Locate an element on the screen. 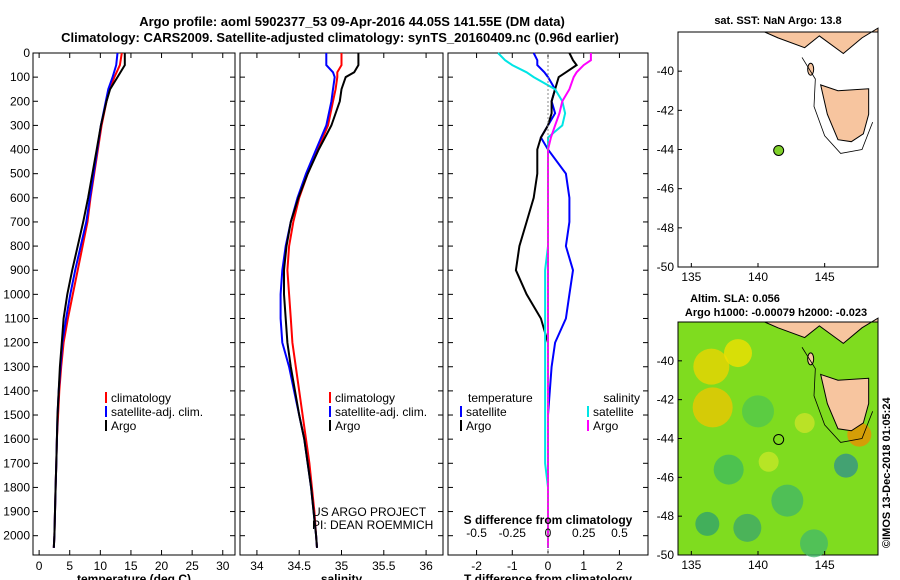 The width and height of the screenshot is (900, 580). credit-imos: ©IMOS 13-Dec-2018 01:05:24 is located at coordinates (887, 472).